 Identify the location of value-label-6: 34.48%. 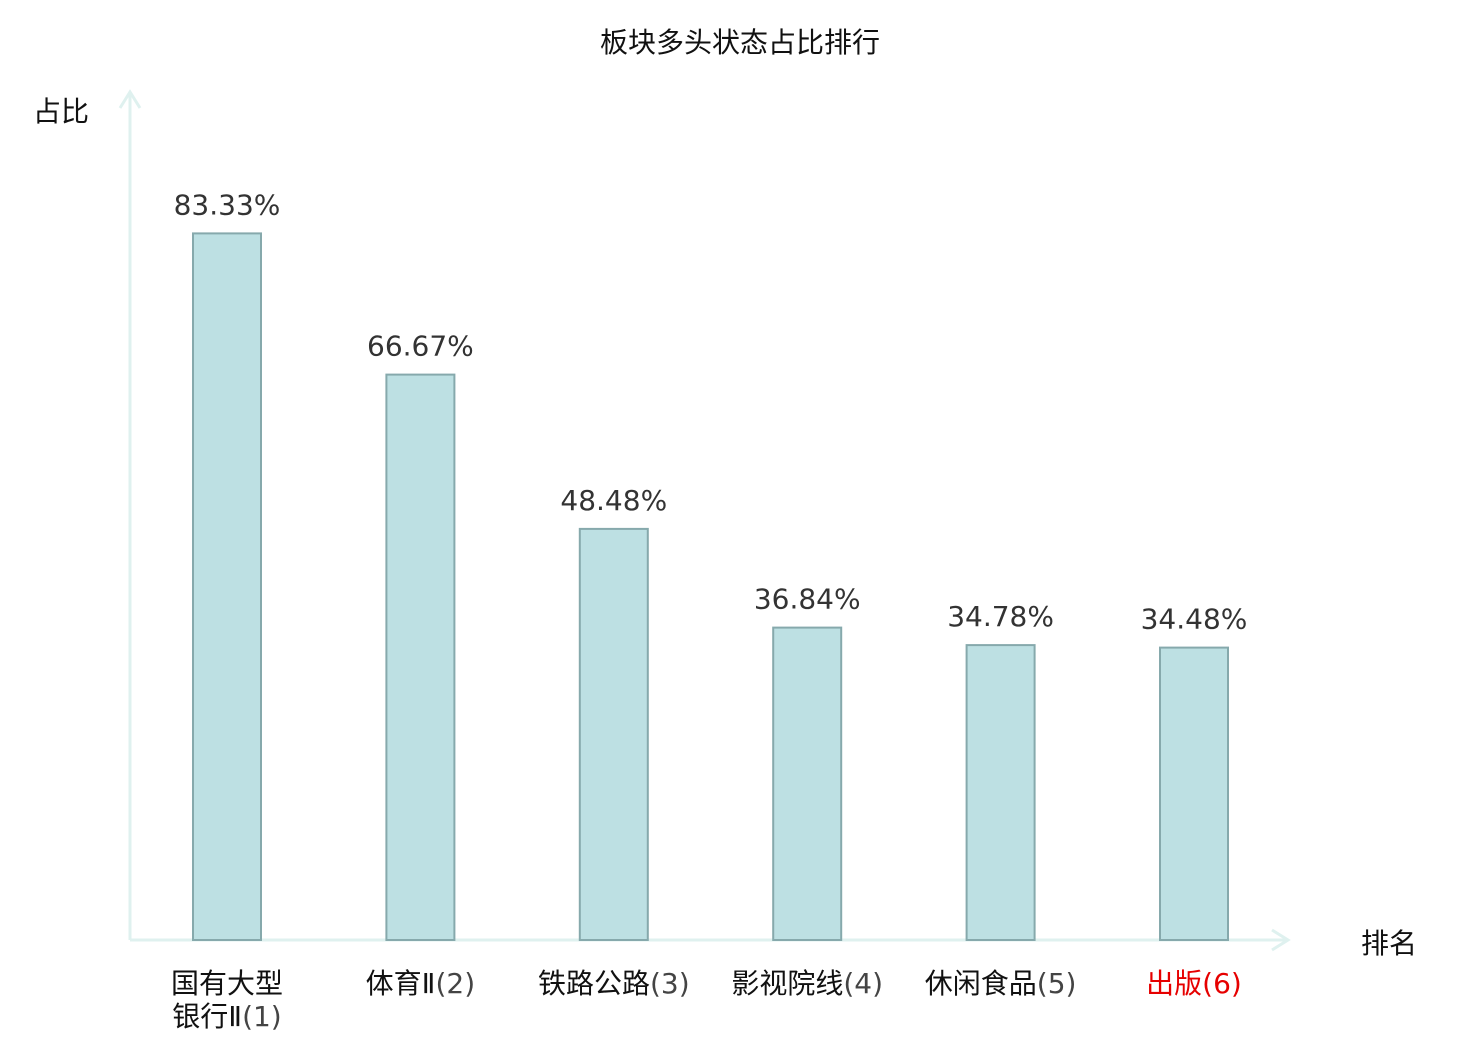
(1194, 619).